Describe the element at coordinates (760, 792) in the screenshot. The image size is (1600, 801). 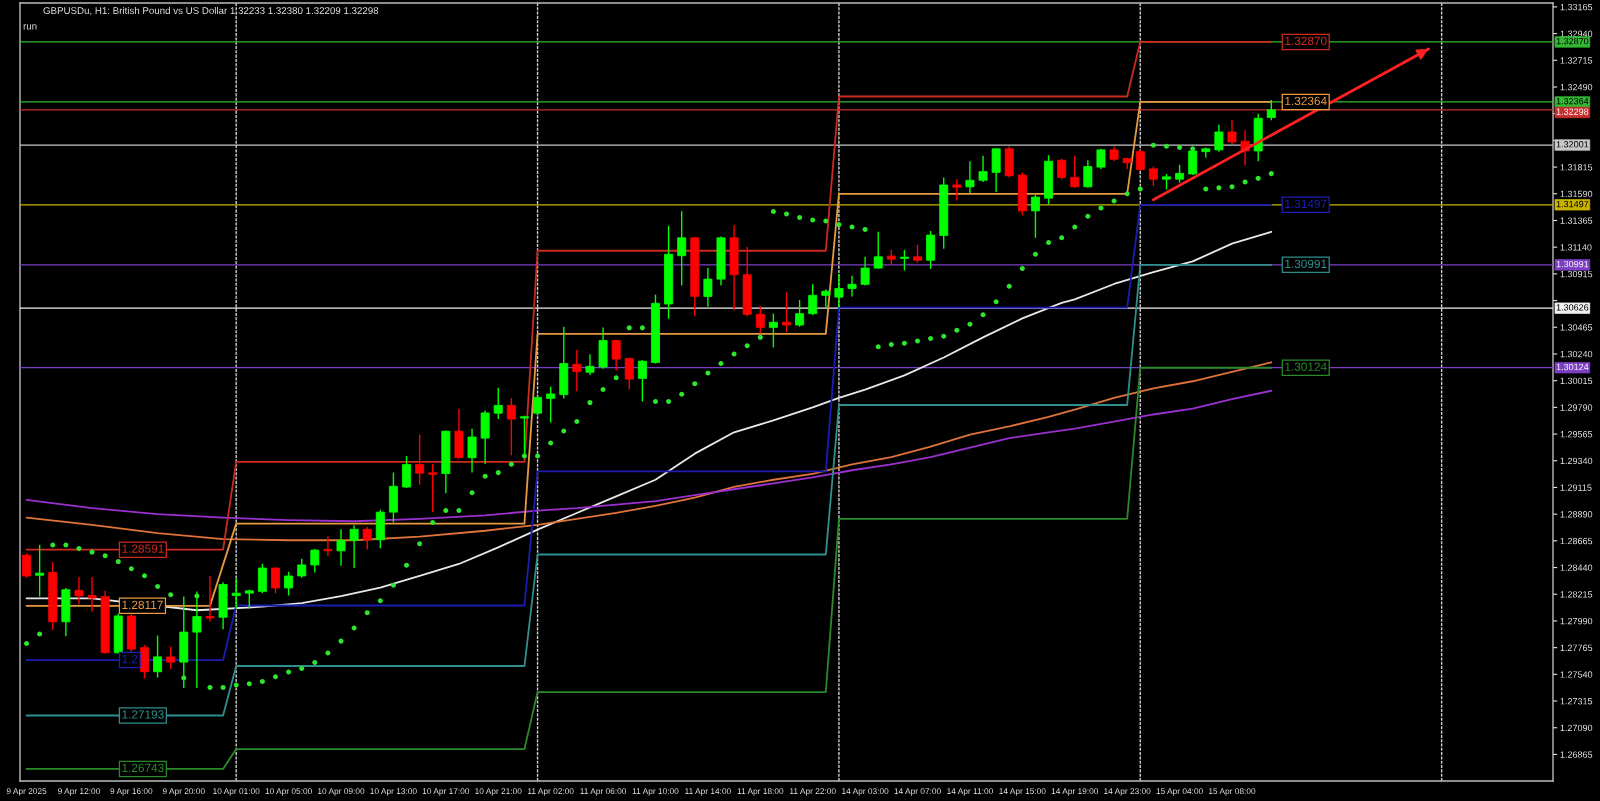
I see `x-tick-label: 11 Apr 18:00` at that location.